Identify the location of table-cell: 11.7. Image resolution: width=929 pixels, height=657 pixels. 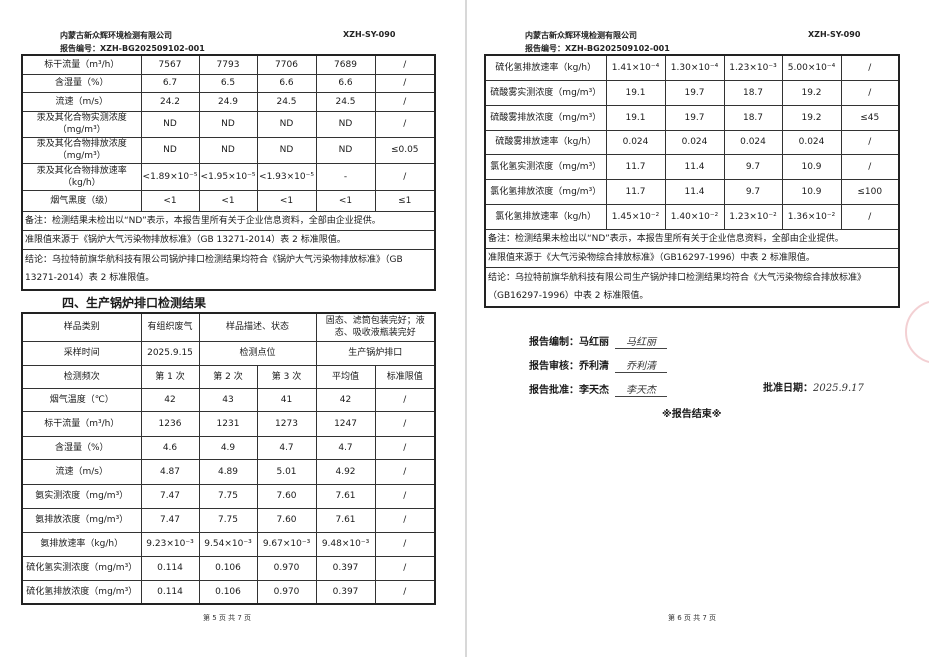
(635, 166).